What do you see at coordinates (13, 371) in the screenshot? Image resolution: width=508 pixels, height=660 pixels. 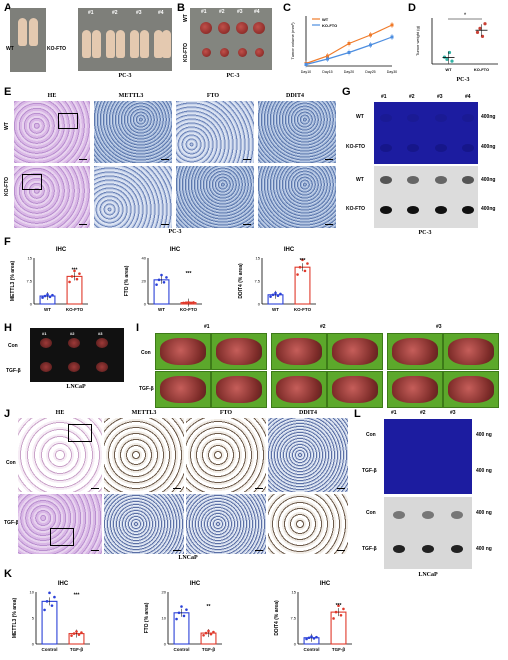 I see `h-row-tgf: TGF-β` at bounding box center [13, 371].